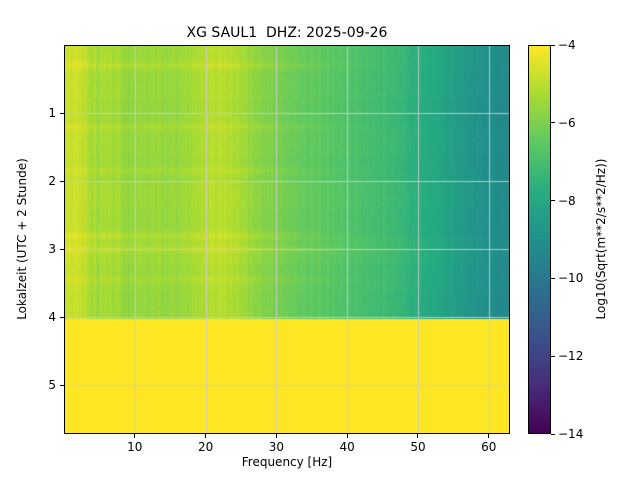 This screenshot has height=480, width=640. What do you see at coordinates (52, 249) in the screenshot?
I see `y-tick-label: 3` at bounding box center [52, 249].